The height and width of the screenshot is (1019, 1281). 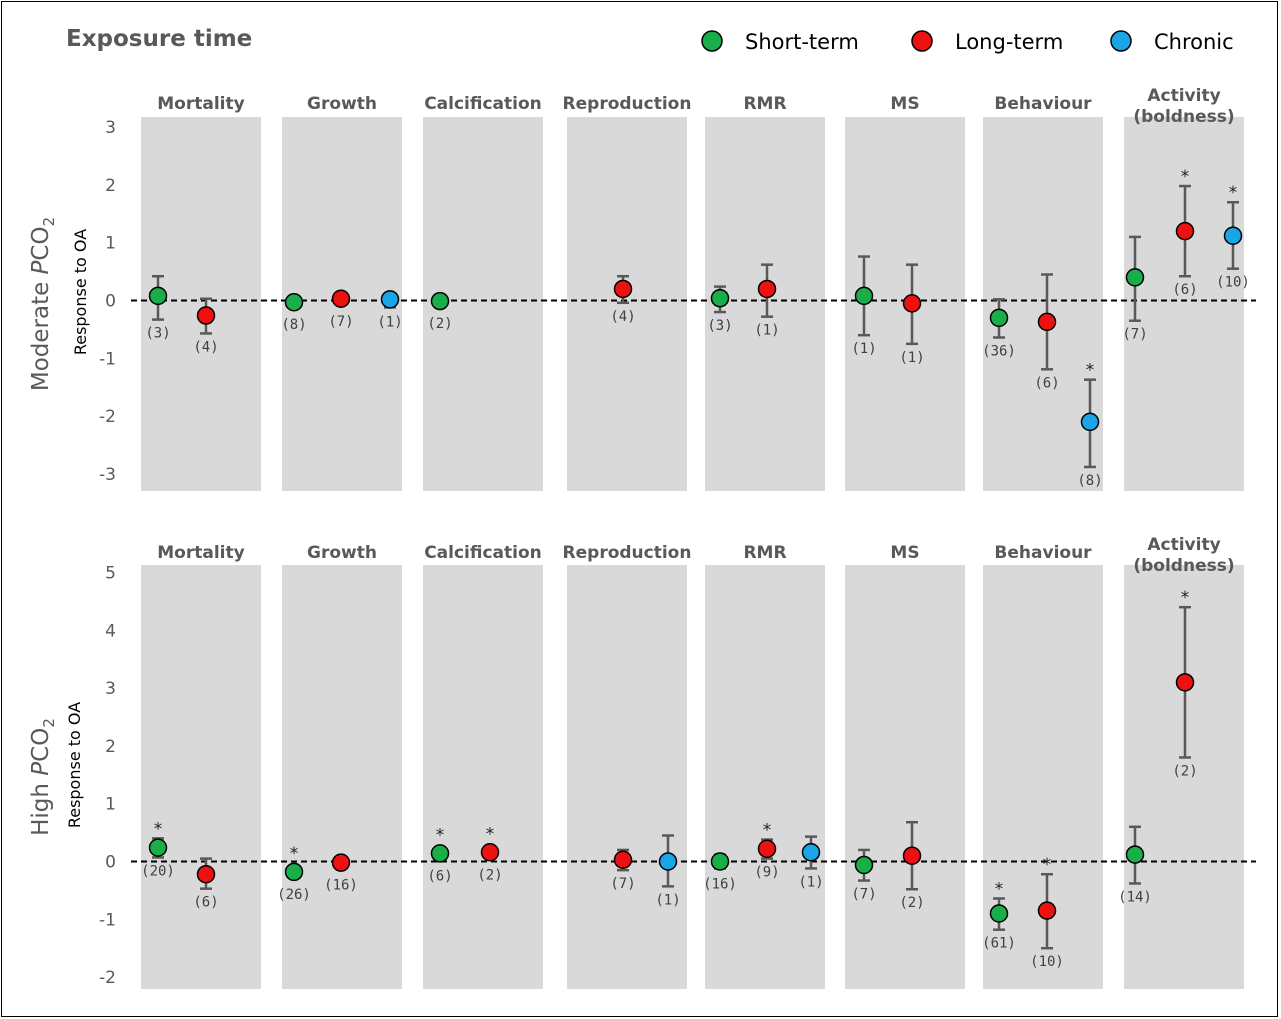 I want to click on data-point-mortality-long-term: (4), so click(x=206, y=326).